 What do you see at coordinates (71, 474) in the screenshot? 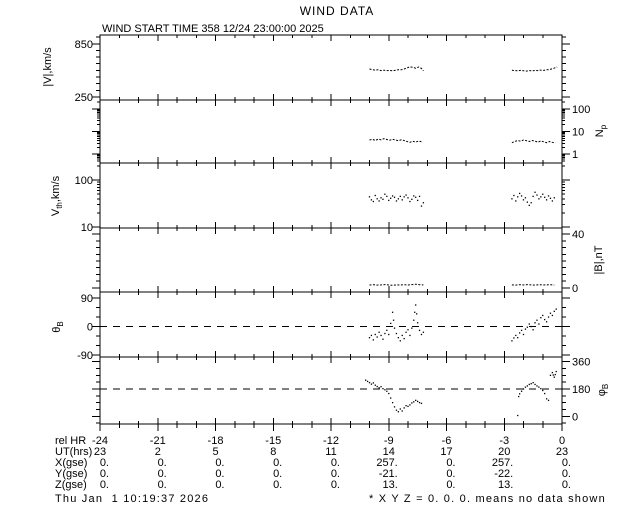
I see `svg-text: Y(gse)` at bounding box center [71, 474].